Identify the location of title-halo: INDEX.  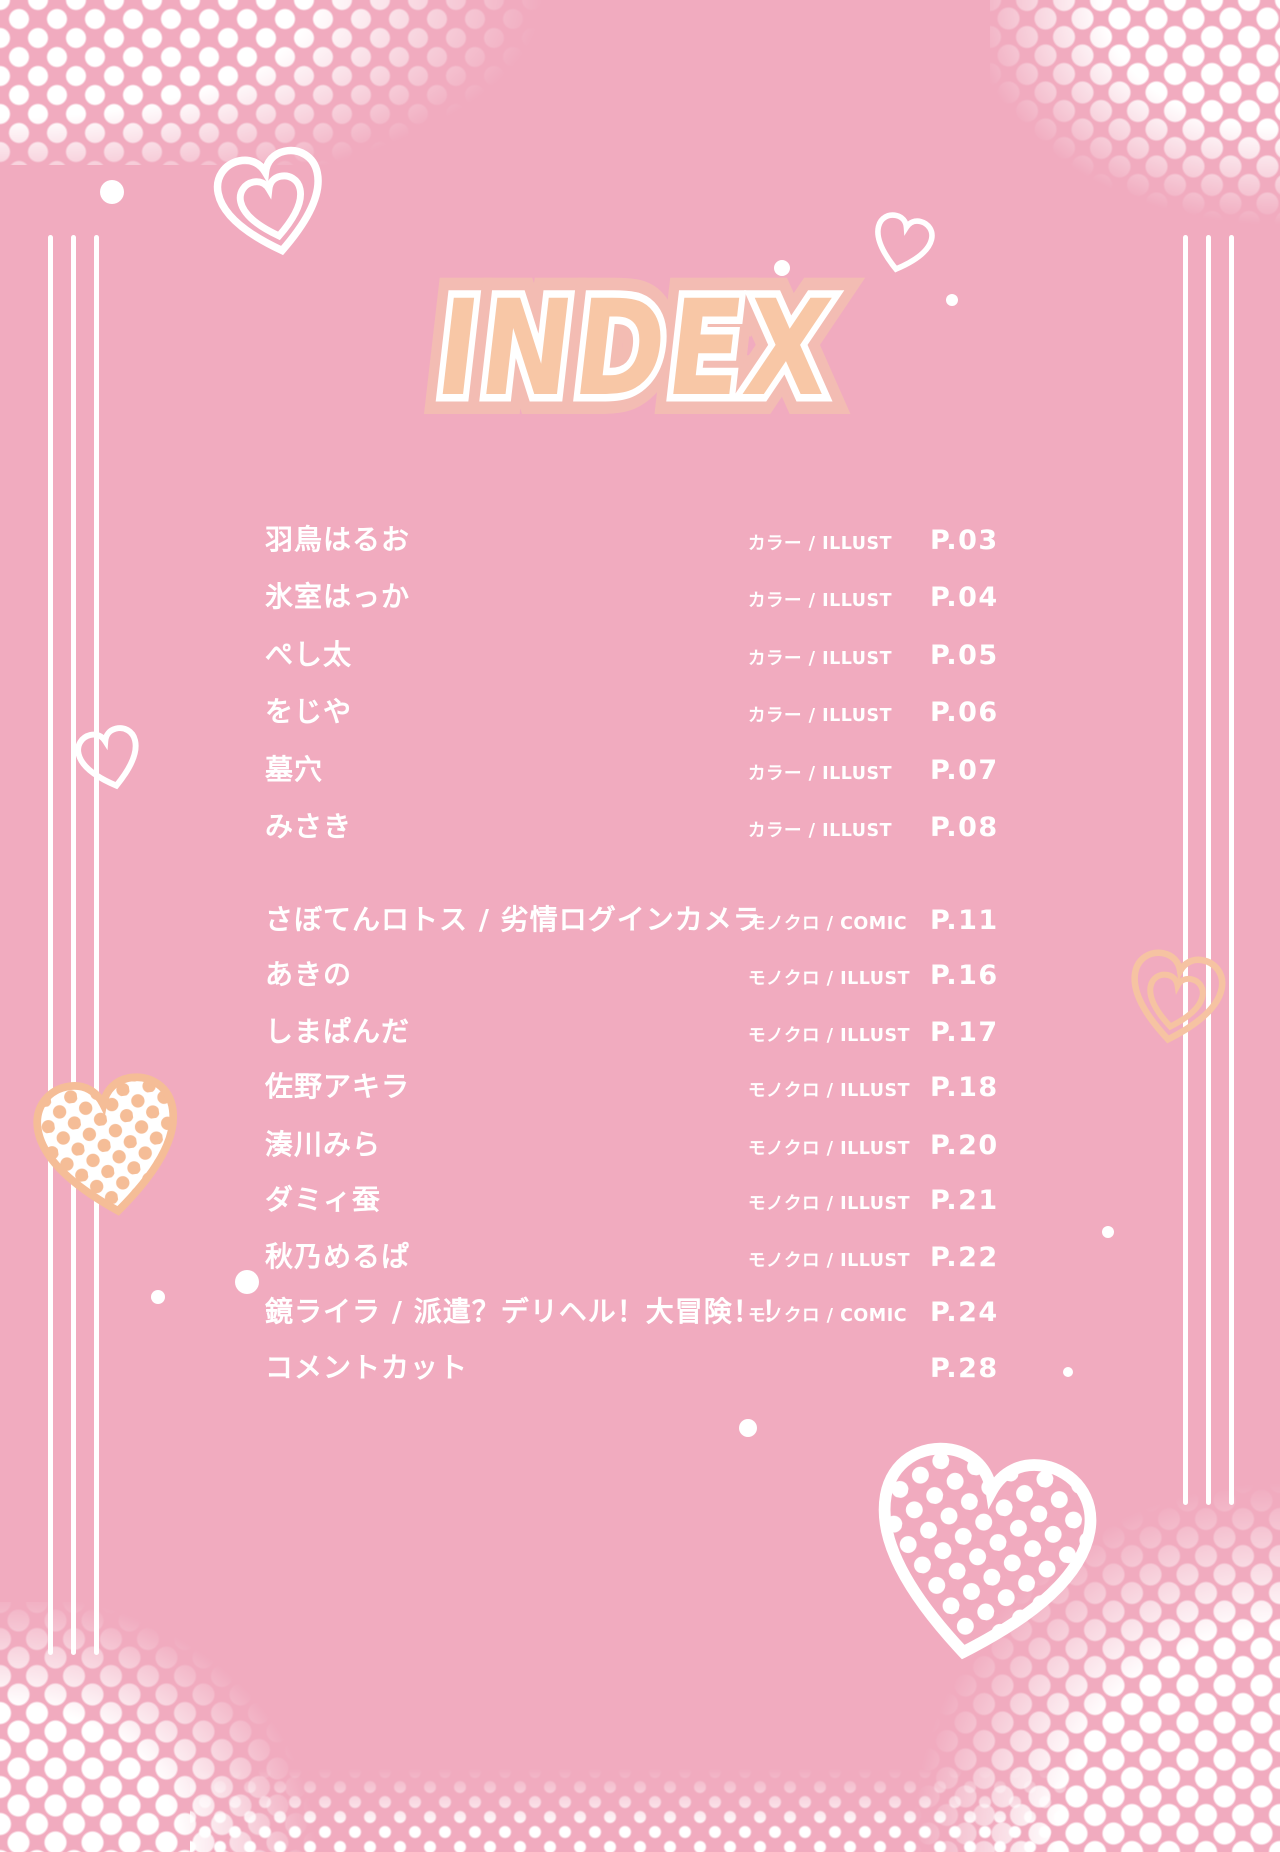
(635, 349).